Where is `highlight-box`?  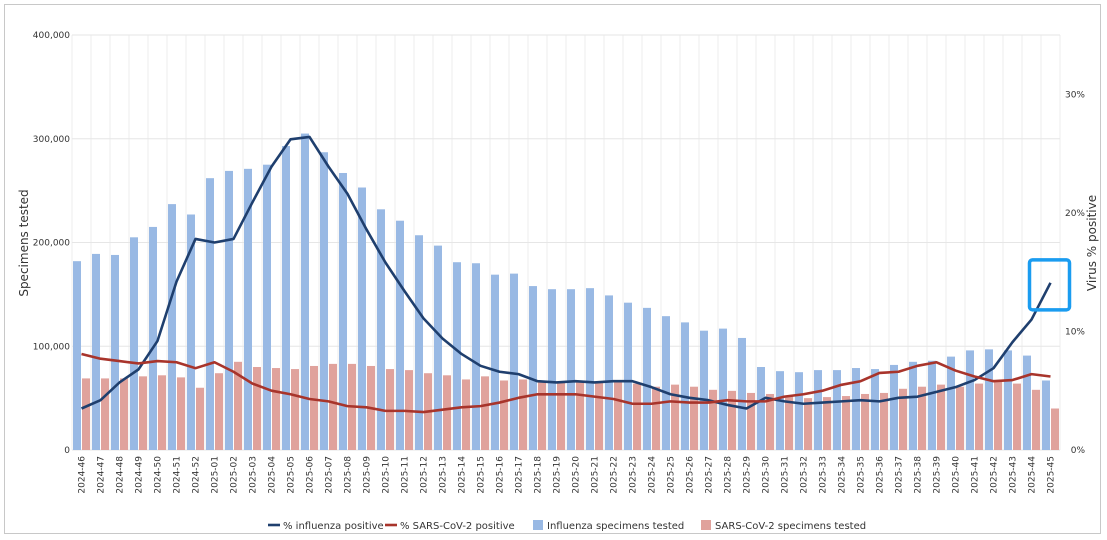 highlight-box is located at coordinates (1049, 285).